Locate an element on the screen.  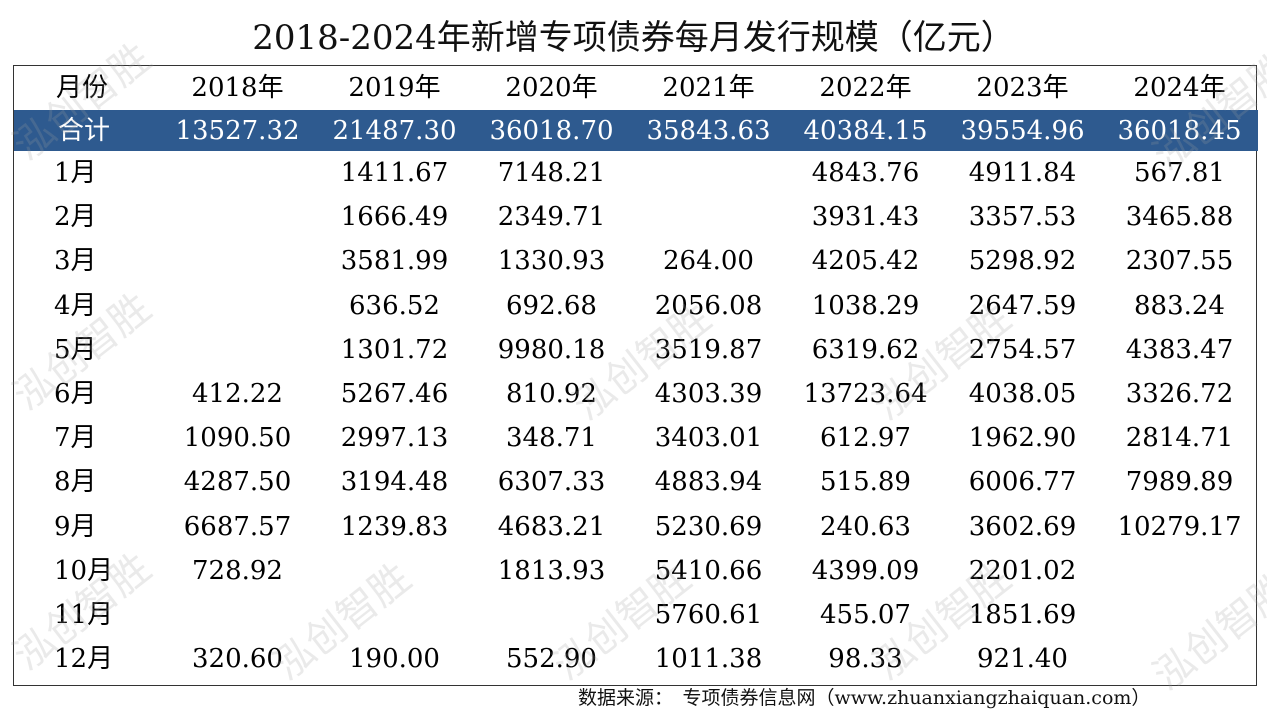
month-value-cell: 320.60 is located at coordinates (237, 659).